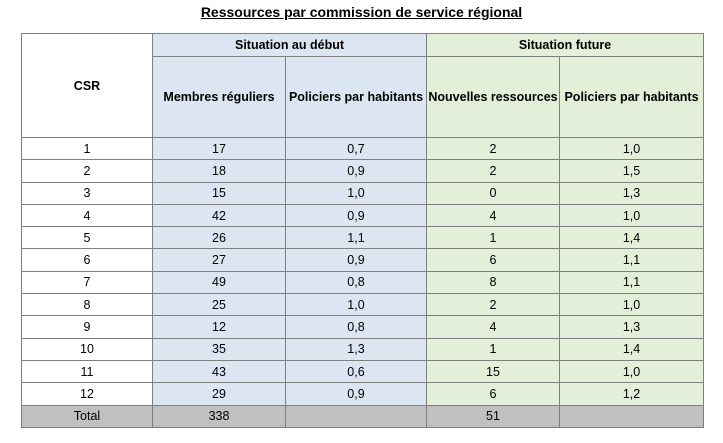 The image size is (723, 443). What do you see at coordinates (356, 238) in the screenshot?
I see `cell-police-start: 1,1` at bounding box center [356, 238].